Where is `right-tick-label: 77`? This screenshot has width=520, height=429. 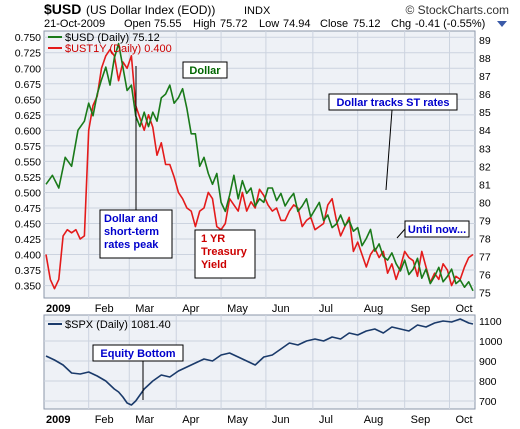
right-tick-label: 77 is located at coordinates (485, 258).